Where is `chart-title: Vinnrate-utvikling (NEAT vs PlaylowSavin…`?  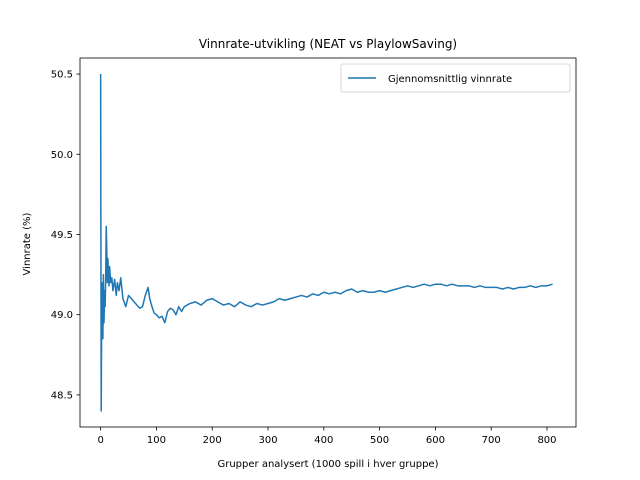
chart-title: Vinnrate-utvikling (NEAT vs PlaylowSavin… is located at coordinates (328, 44).